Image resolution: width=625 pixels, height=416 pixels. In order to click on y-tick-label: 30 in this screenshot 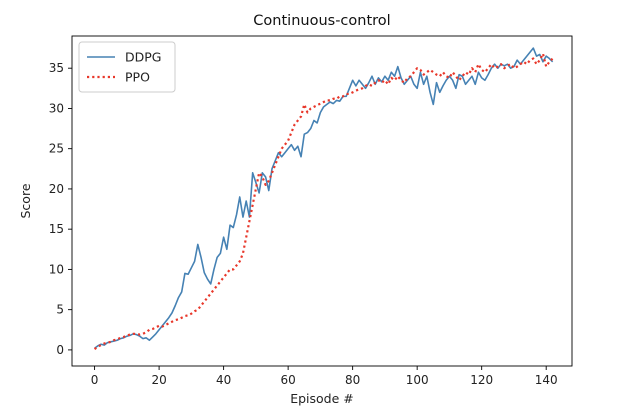, I will do `click(56, 108)`.